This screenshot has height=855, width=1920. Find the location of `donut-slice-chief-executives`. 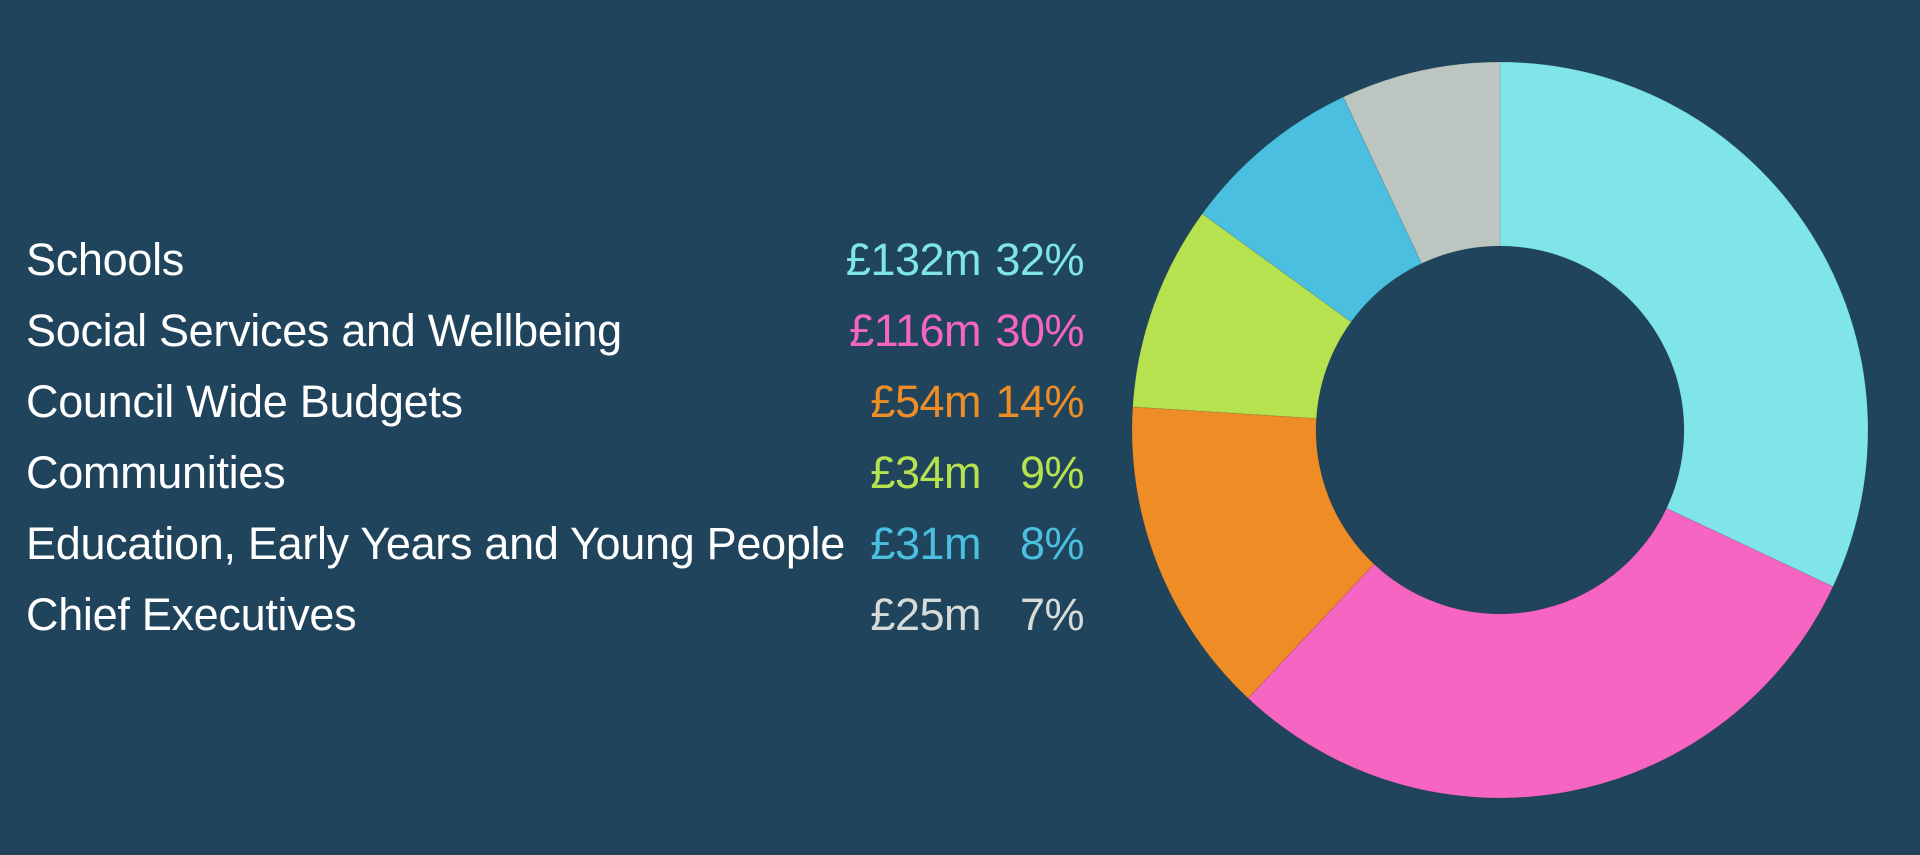

donut-slice-chief-executives is located at coordinates (1421, 163).